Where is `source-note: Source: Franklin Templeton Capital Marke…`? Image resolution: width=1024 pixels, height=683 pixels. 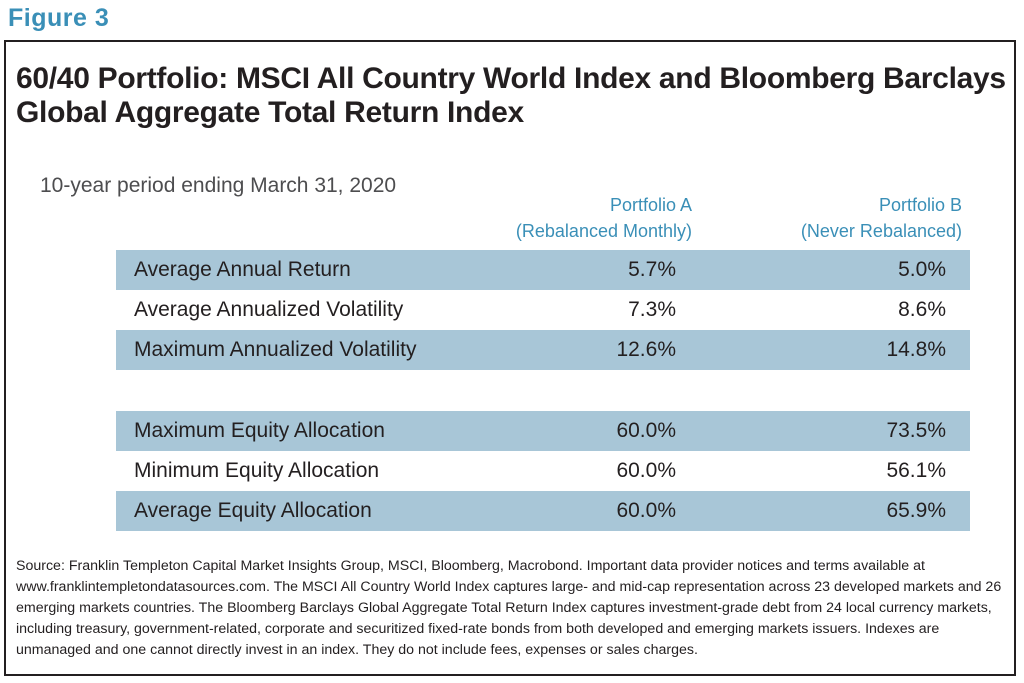
source-note: Source: Franklin Templeton Capital Marke… is located at coordinates (509, 608).